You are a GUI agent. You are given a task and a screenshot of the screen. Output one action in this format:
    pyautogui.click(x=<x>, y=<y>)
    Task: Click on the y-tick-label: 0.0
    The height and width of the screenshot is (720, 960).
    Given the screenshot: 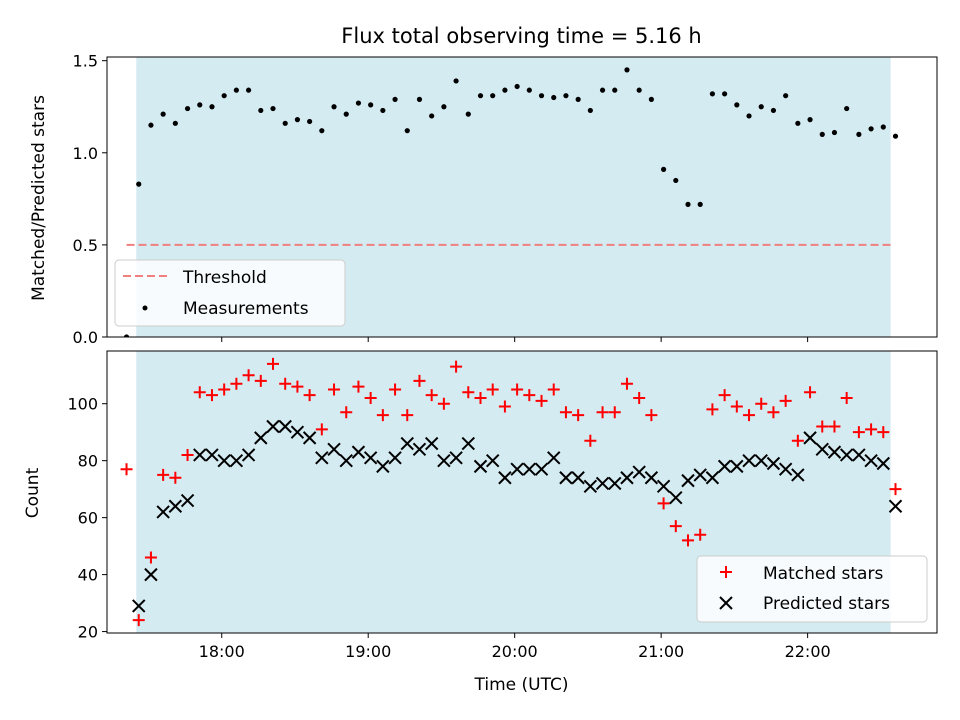 What is the action you would take?
    pyautogui.click(x=85, y=337)
    